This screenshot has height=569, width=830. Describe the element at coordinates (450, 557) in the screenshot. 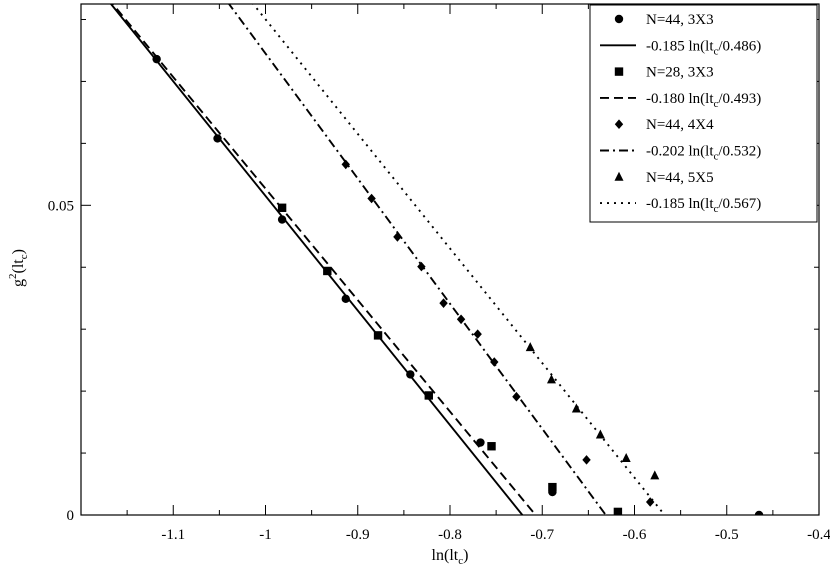

I see `x-axis-label: ln(ltc)` at that location.